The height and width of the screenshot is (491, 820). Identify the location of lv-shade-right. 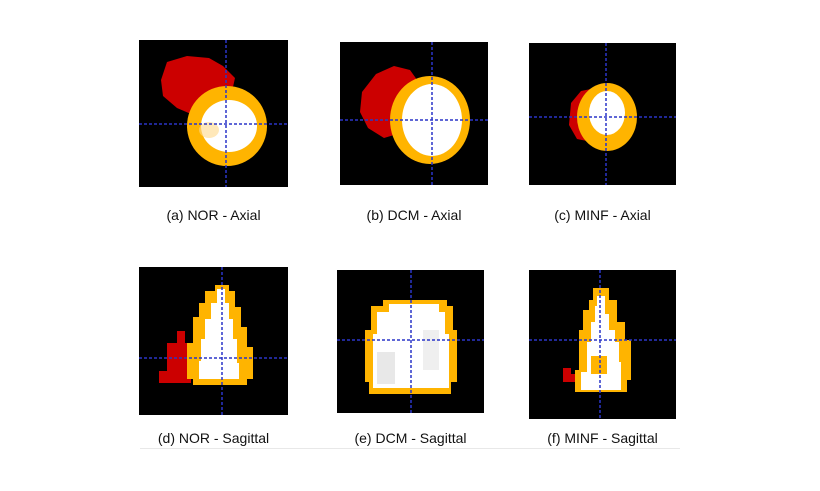
(431, 350).